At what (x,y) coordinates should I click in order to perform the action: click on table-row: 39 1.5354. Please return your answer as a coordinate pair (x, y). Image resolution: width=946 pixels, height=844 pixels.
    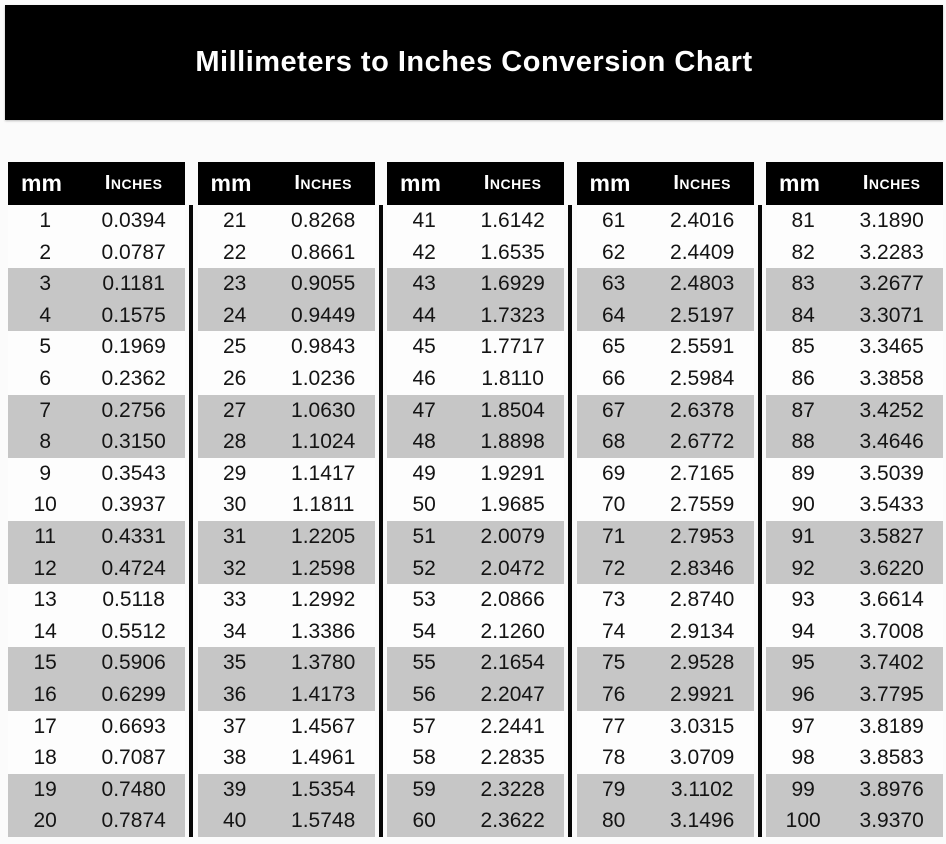
    Looking at the image, I should click on (286, 789).